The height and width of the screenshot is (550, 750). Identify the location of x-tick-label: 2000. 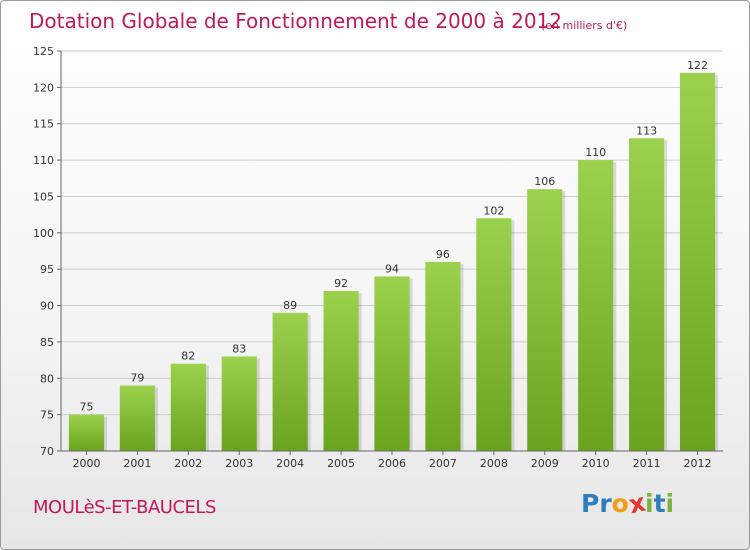
(86, 463).